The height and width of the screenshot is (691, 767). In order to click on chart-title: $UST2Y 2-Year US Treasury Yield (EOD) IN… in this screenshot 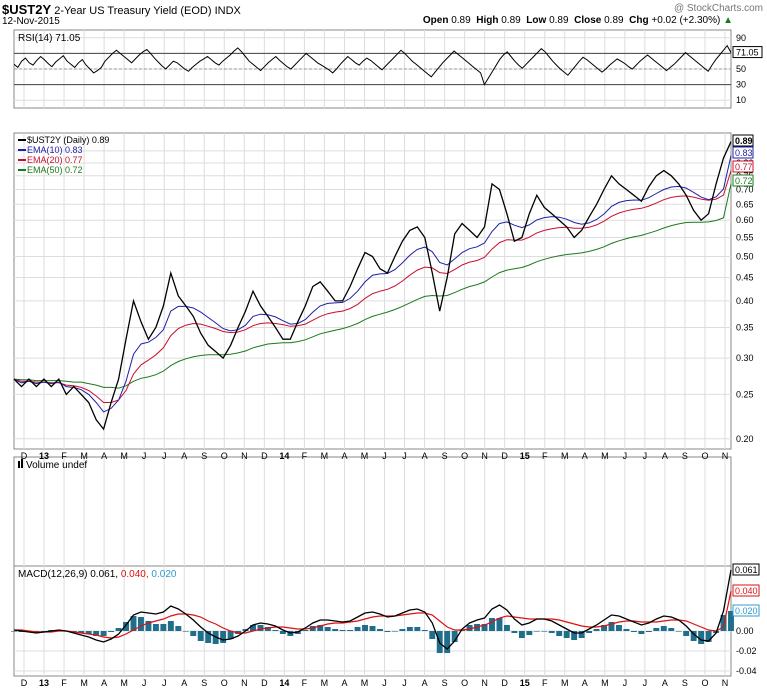, I will do `click(121, 9)`.